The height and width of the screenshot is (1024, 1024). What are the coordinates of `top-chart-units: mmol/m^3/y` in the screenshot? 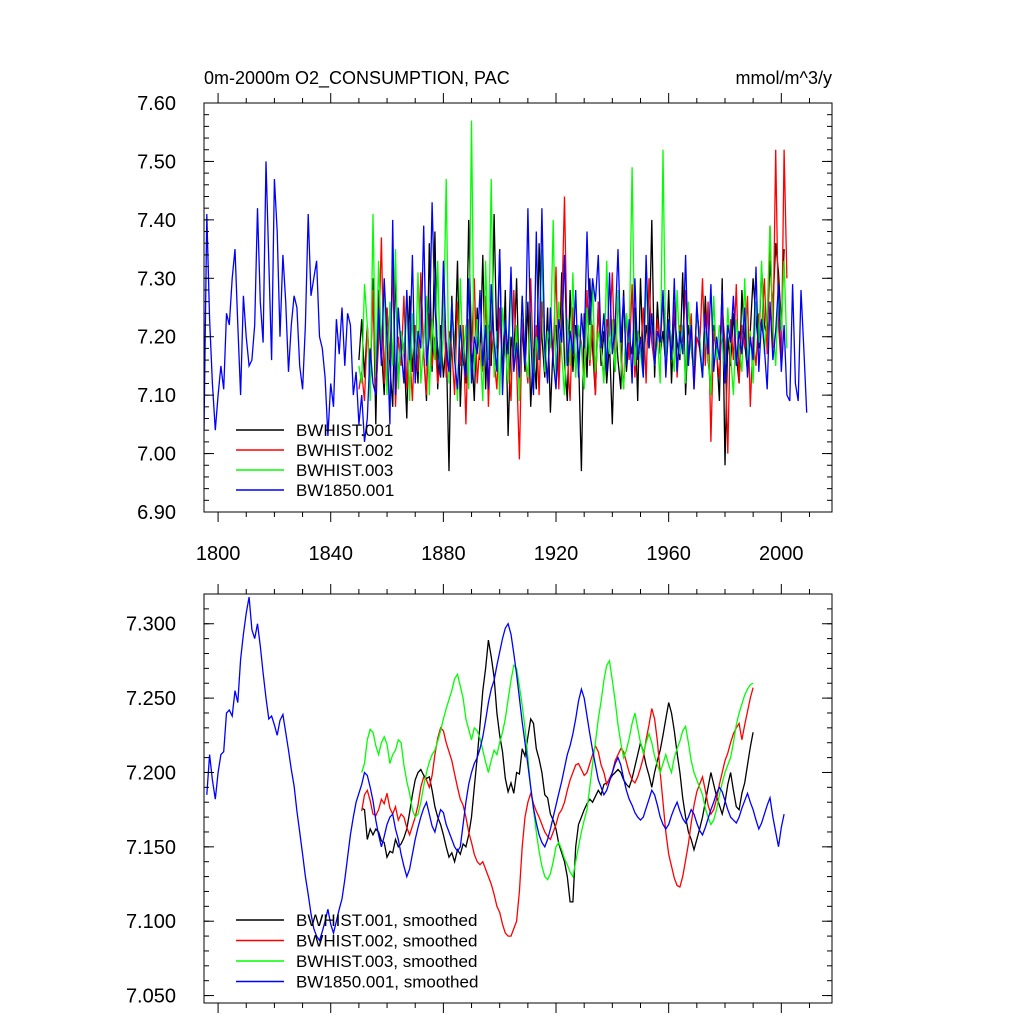 It's located at (784, 78).